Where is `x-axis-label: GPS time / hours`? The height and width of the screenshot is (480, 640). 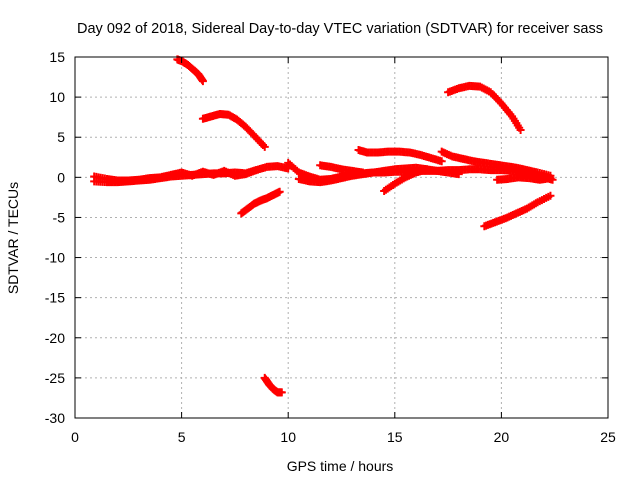
x-axis-label: GPS time / hours is located at coordinates (340, 466).